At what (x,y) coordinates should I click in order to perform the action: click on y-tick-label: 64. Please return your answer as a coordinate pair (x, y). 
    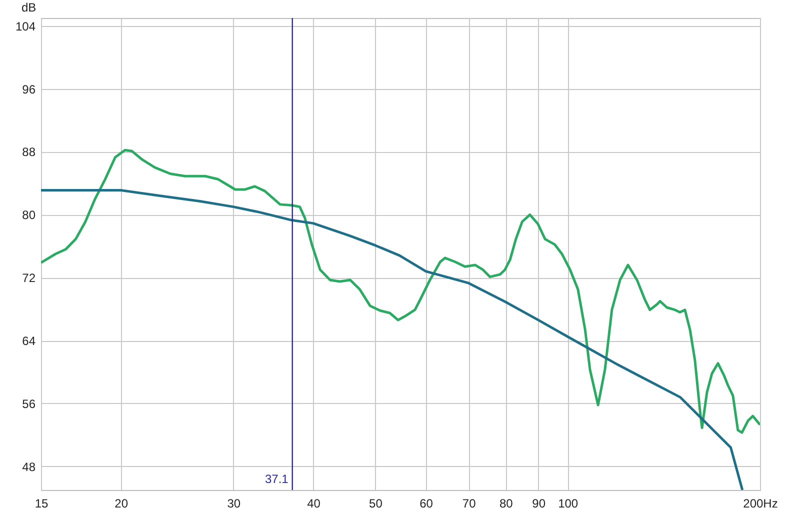
    Looking at the image, I should click on (29, 341).